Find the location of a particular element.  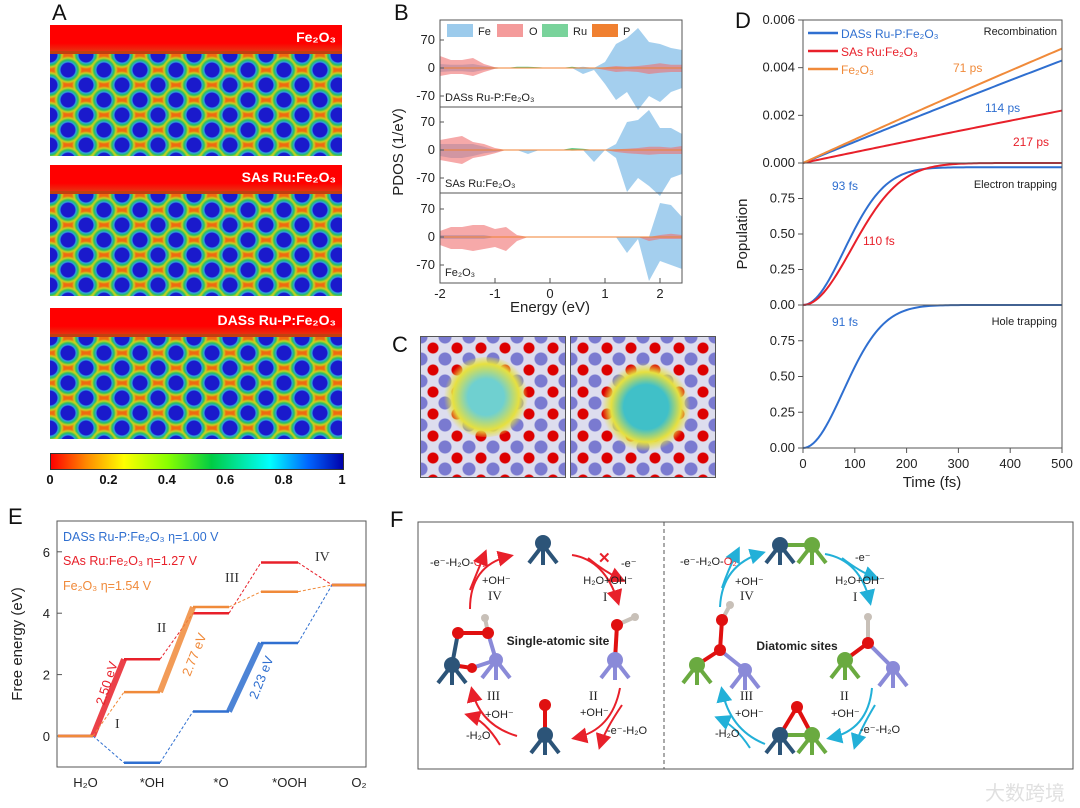

subplot-title: Hole trapping is located at coordinates (1024, 322).